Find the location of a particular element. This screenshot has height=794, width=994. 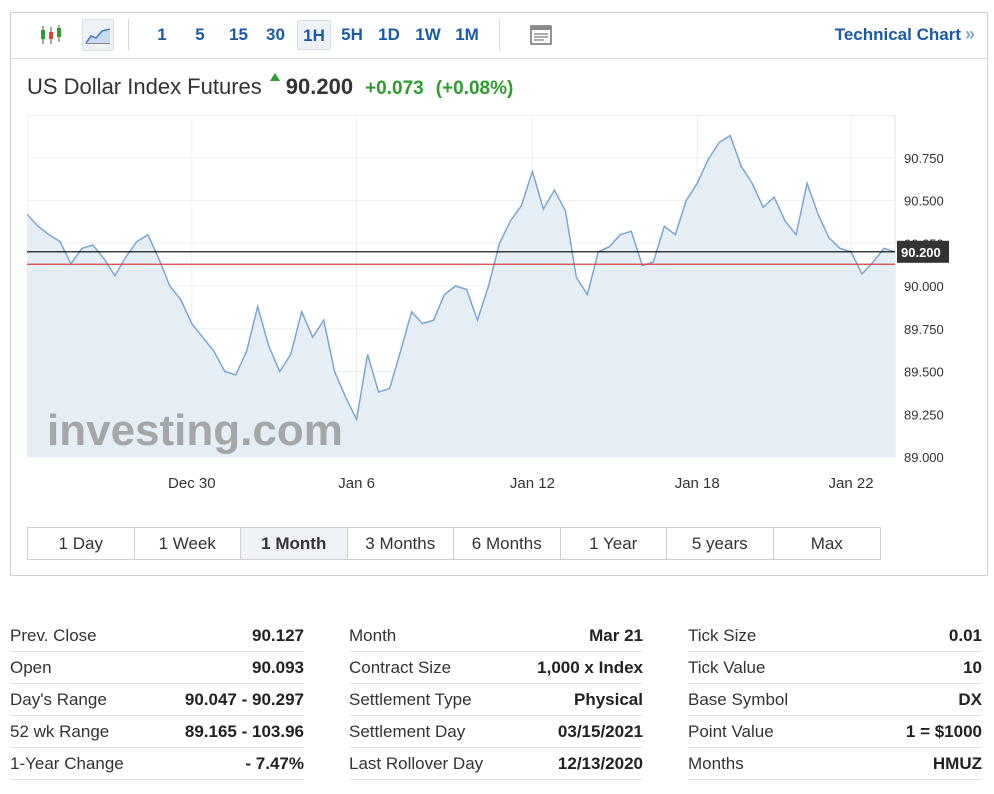

detail-value: 12/13/2020 is located at coordinates (600, 763).